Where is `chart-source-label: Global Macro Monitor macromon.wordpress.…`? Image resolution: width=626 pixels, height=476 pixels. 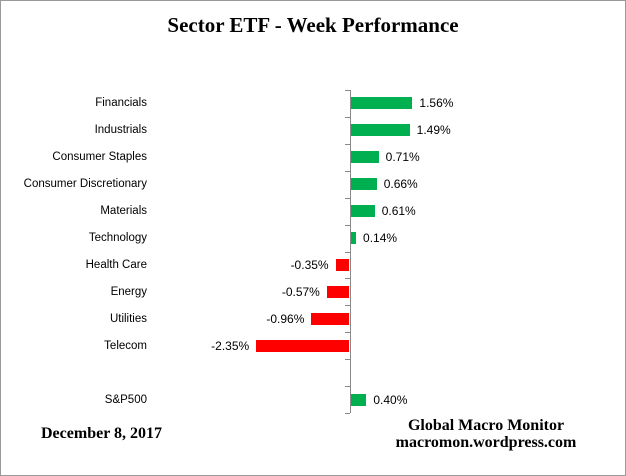 chart-source-label: Global Macro Monitor macromon.wordpress.… is located at coordinates (486, 434).